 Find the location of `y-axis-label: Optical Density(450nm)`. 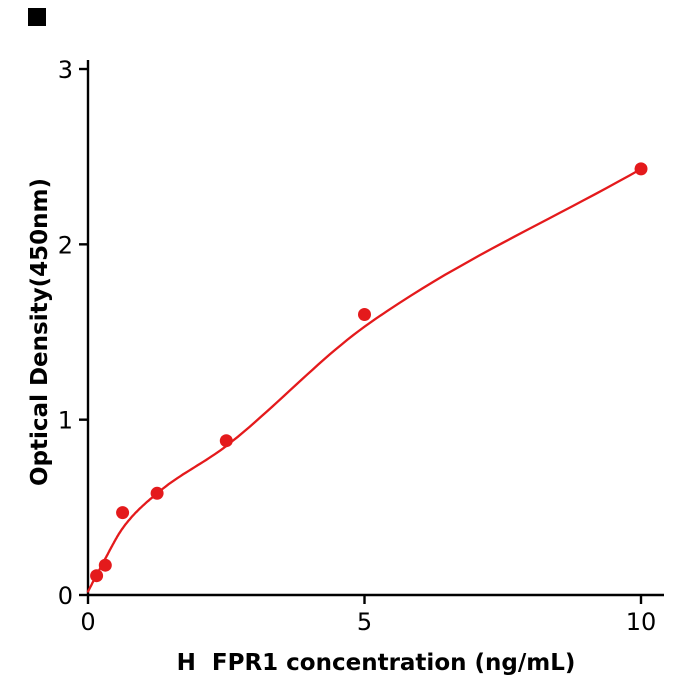

y-axis-label: Optical Density(450nm) is located at coordinates (40, 332).